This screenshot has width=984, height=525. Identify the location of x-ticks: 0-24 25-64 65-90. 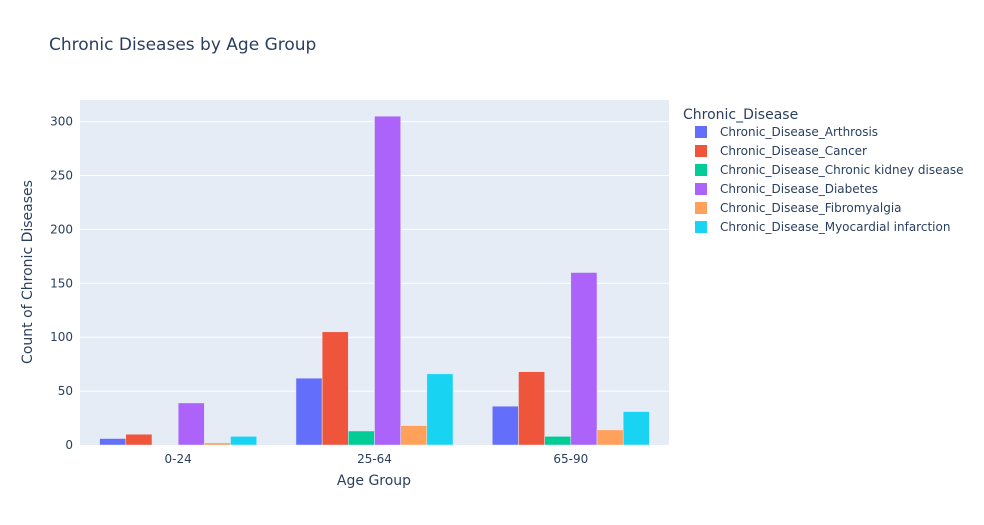
(377, 459).